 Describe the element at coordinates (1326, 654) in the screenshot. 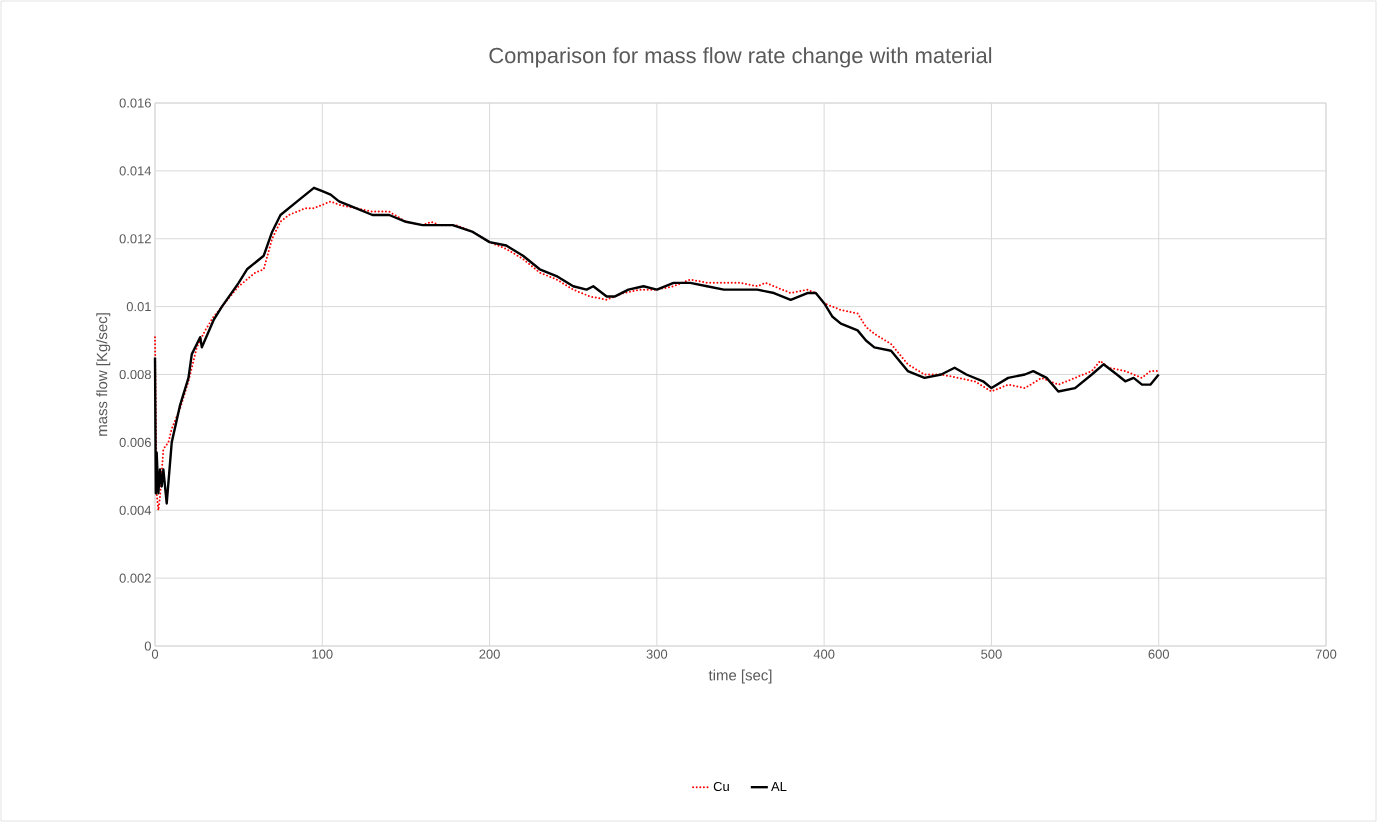

I see `x-tick-label: 700` at that location.